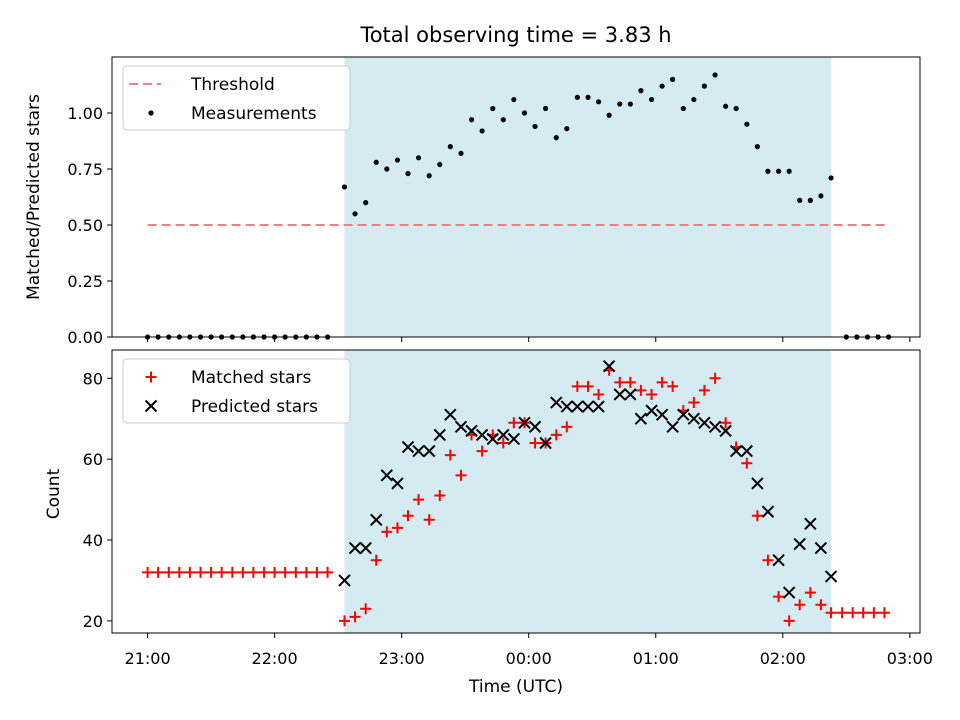  What do you see at coordinates (85, 281) in the screenshot?
I see `y-tick-label: 0.25` at bounding box center [85, 281].